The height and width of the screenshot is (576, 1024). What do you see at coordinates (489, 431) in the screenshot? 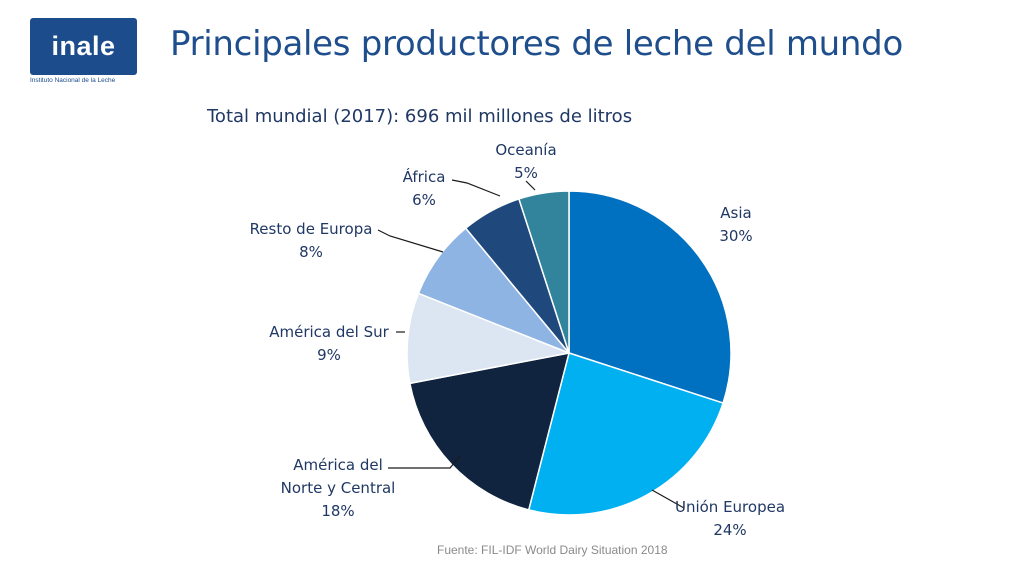
I see `pie-slice-américa-del-norte-y-central` at bounding box center [489, 431].